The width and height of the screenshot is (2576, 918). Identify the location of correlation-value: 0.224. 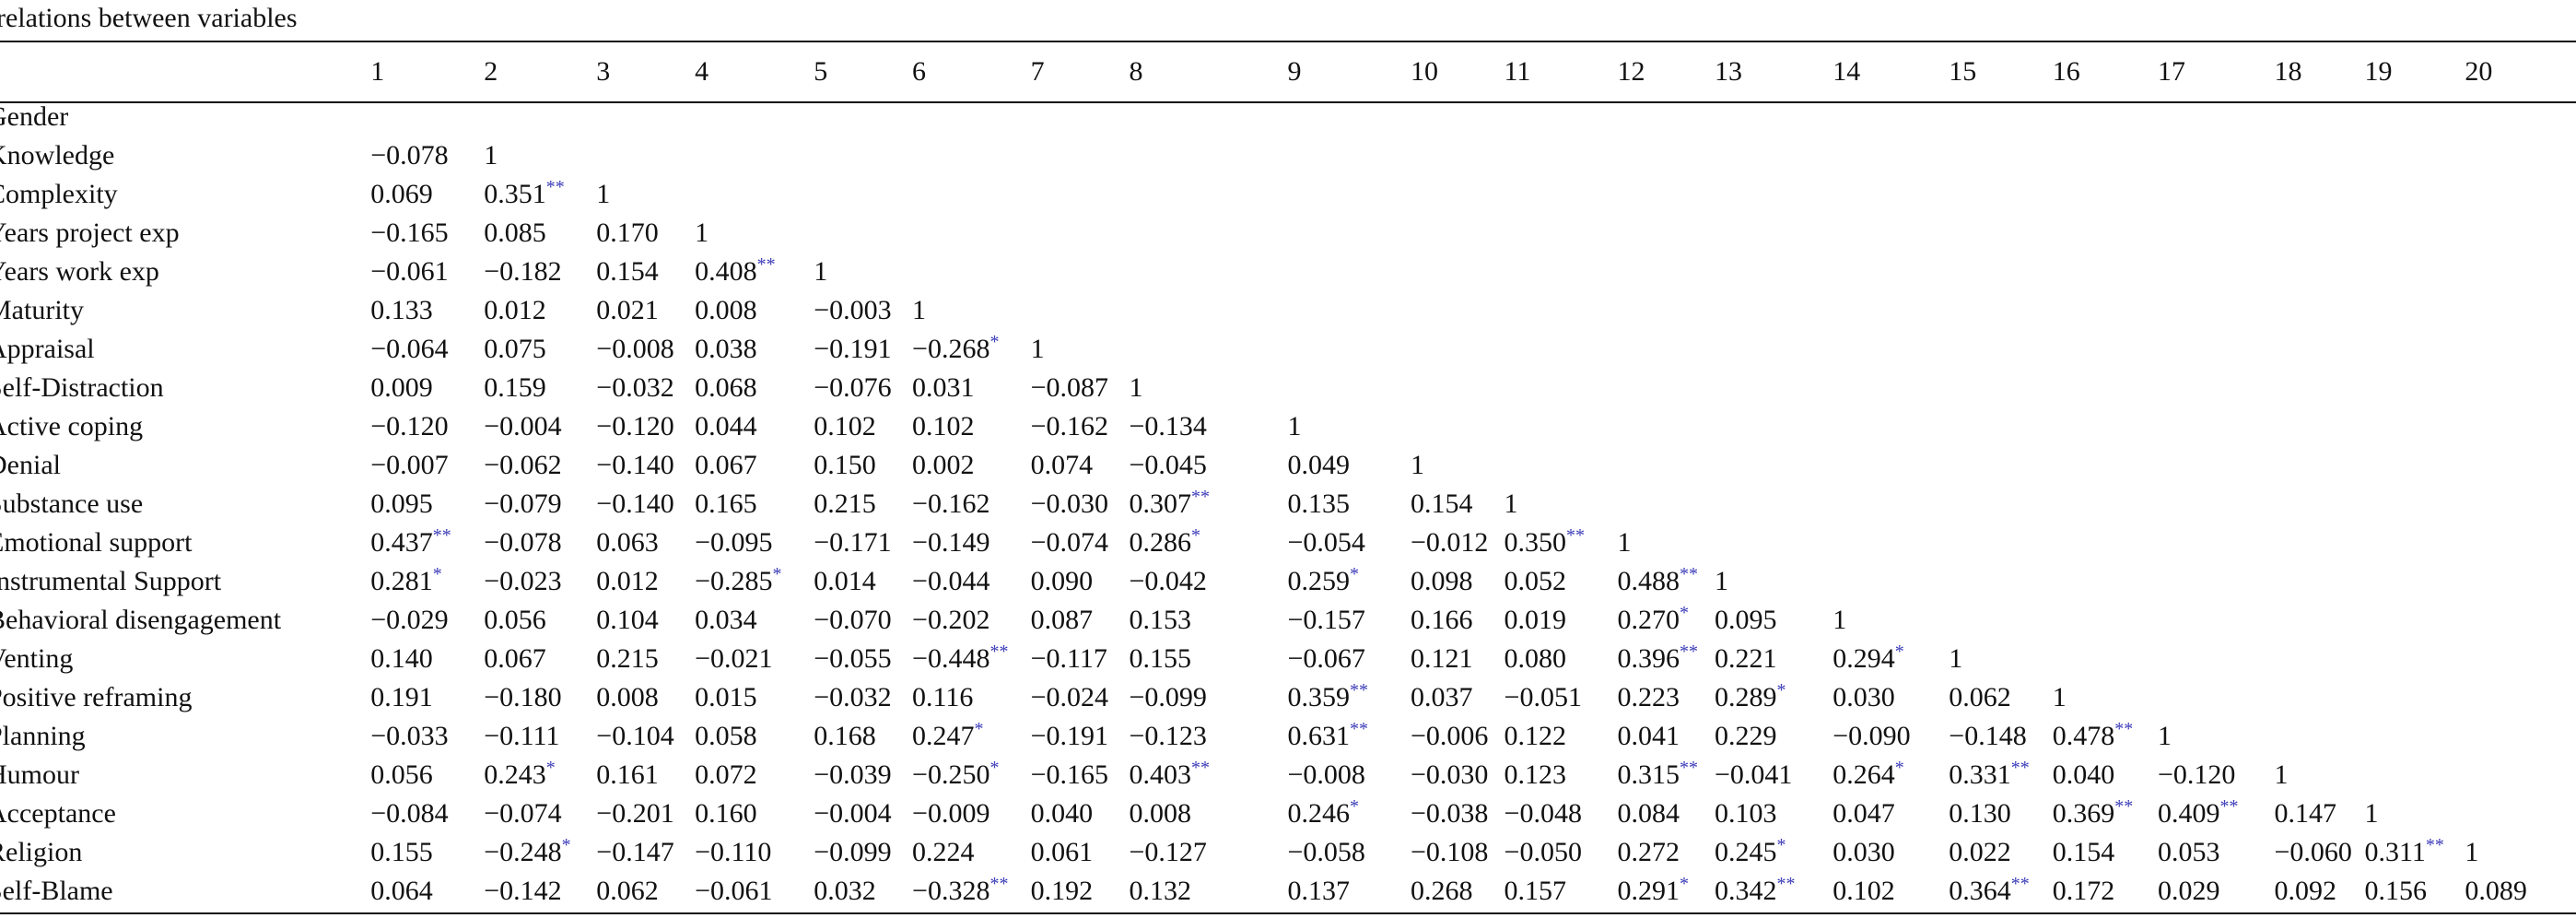
(943, 852).